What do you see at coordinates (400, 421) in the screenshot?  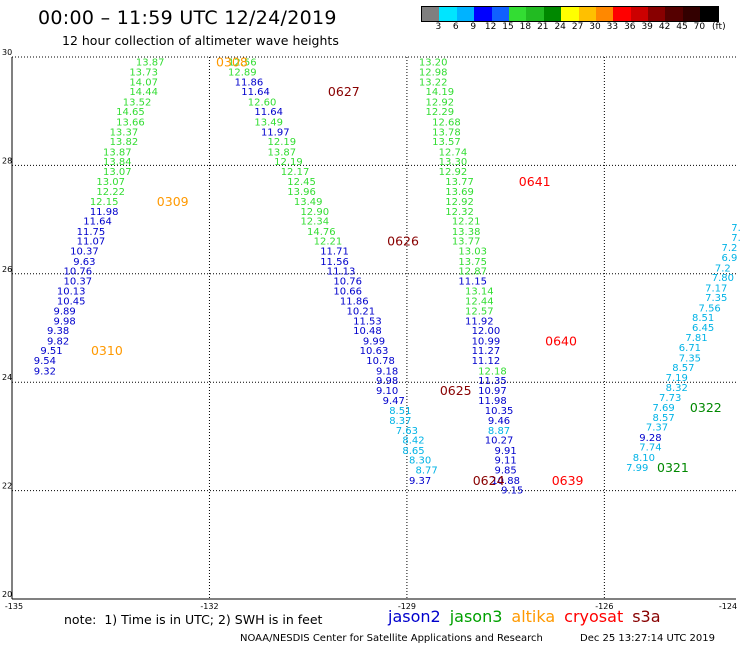 I see `wave-height-value: 8.37` at bounding box center [400, 421].